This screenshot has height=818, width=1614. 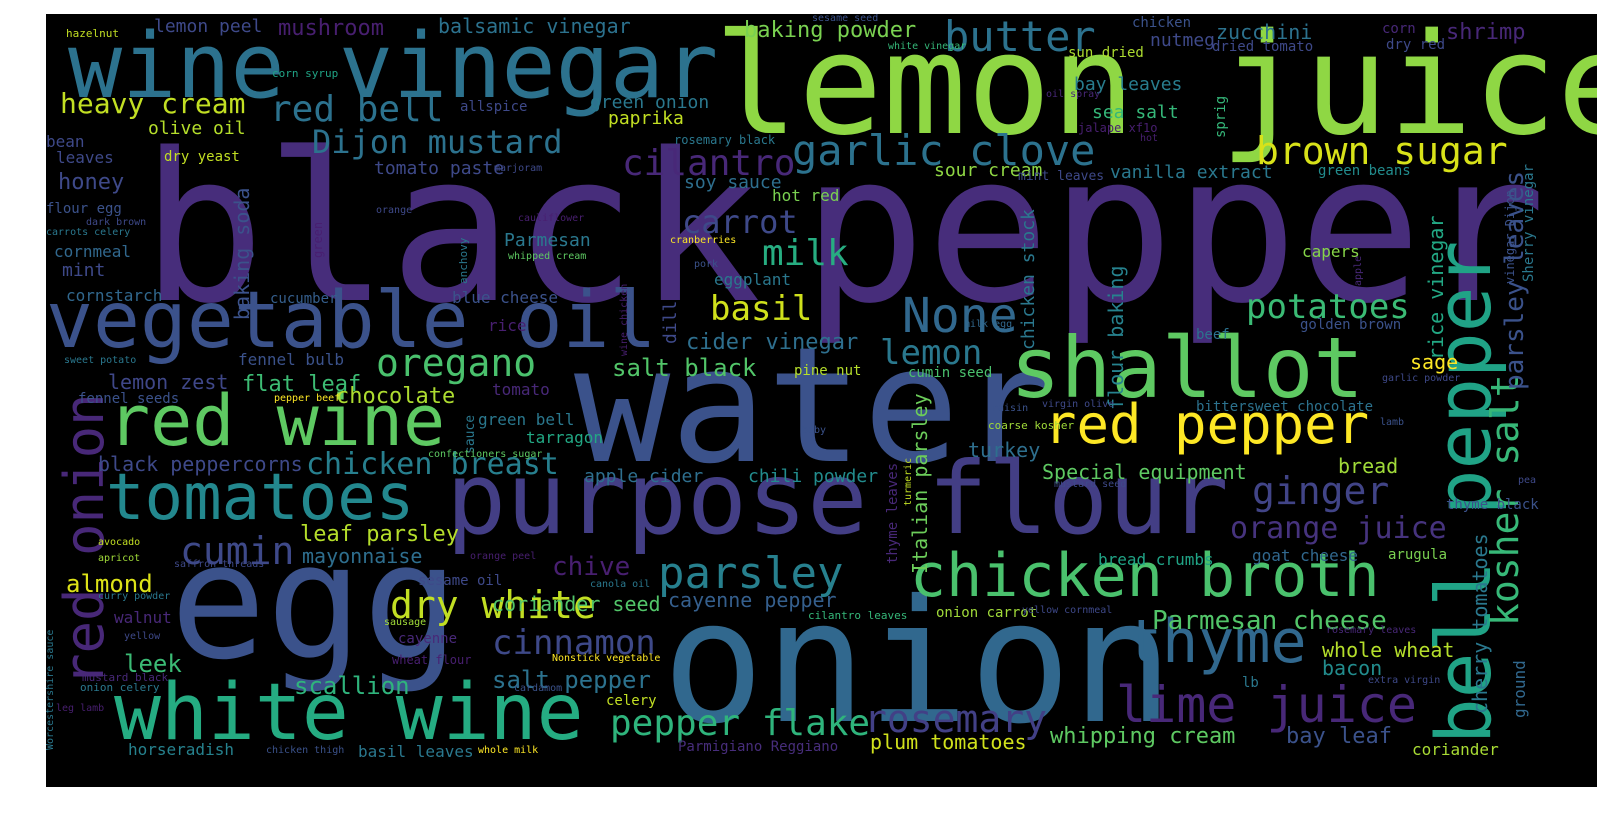 What do you see at coordinates (181, 749) in the screenshot?
I see `cloud-word: horseradish` at bounding box center [181, 749].